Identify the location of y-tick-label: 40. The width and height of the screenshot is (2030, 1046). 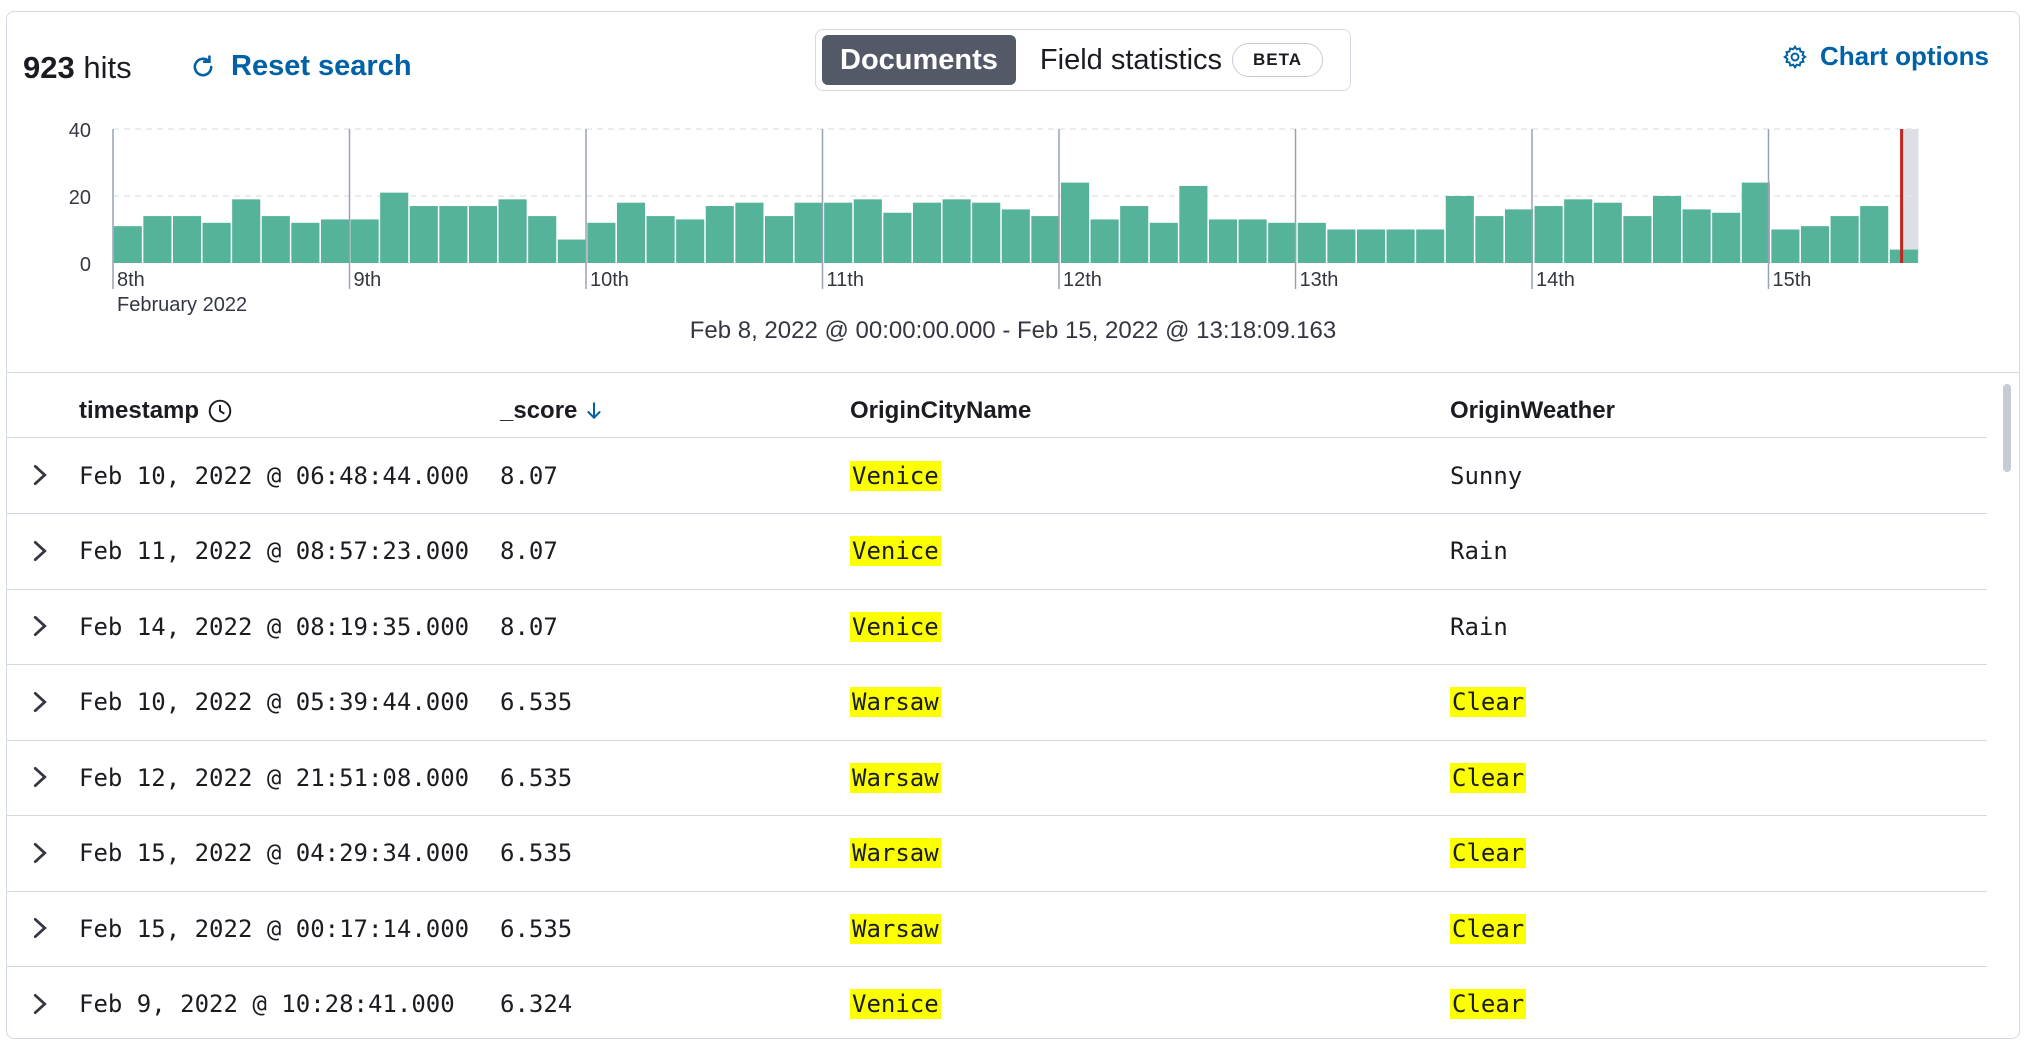
(80, 131).